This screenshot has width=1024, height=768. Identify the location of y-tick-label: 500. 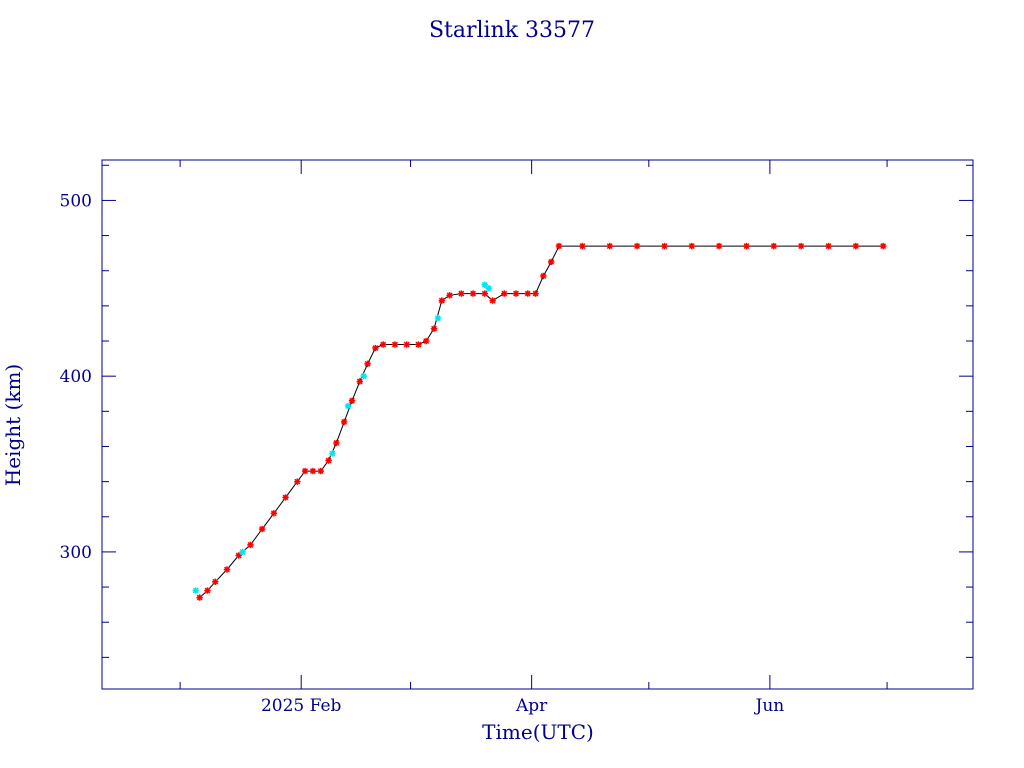
(76, 201).